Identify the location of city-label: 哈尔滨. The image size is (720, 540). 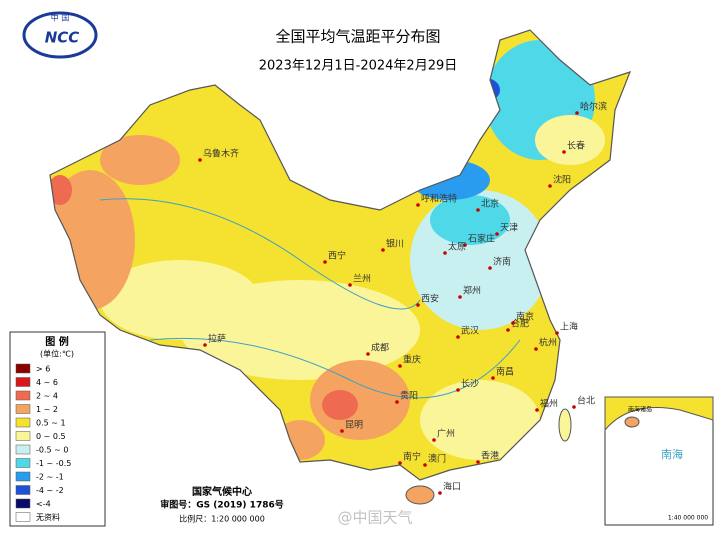
(593, 107).